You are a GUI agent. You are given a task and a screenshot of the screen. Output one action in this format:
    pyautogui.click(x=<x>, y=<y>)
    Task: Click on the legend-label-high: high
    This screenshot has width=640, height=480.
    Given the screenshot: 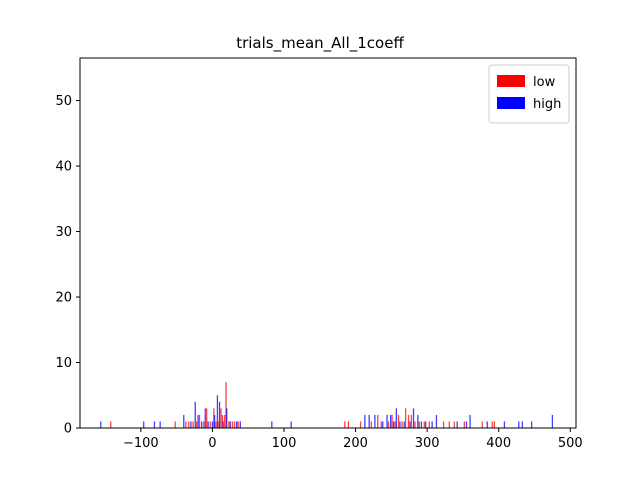 What is the action you would take?
    pyautogui.click(x=547, y=104)
    